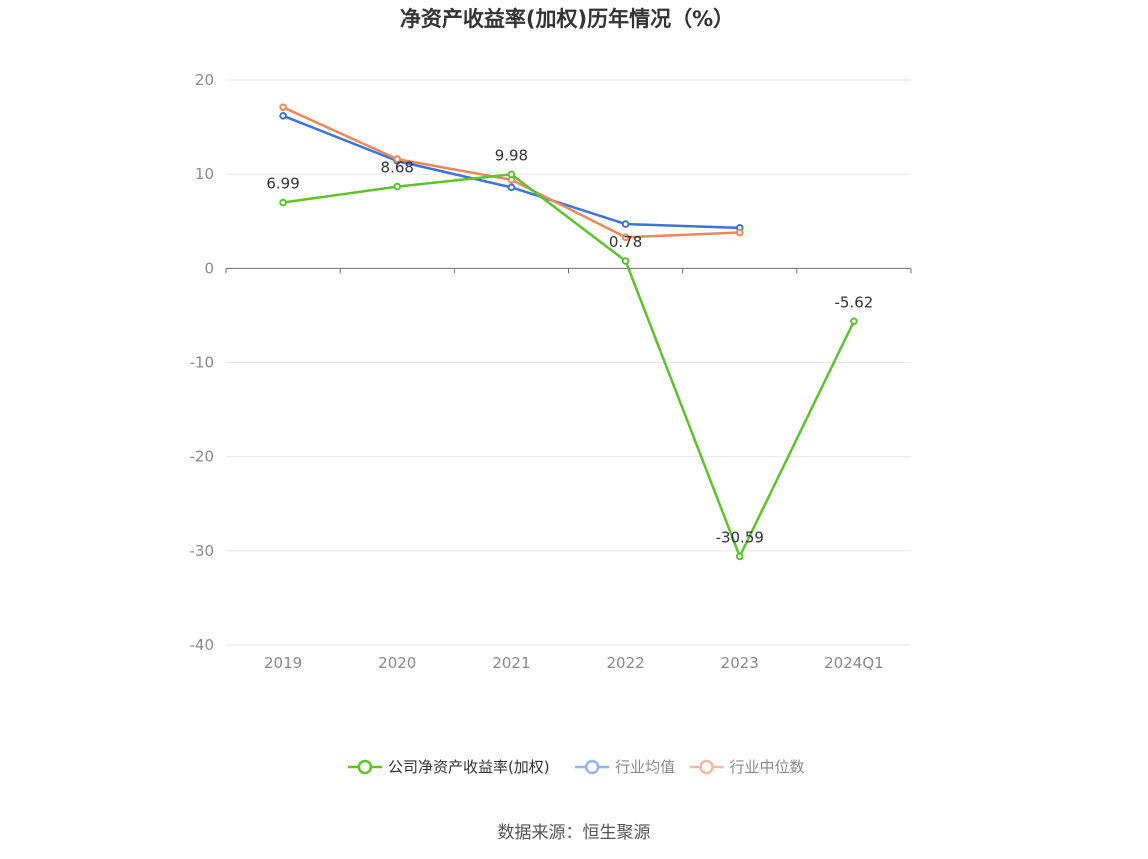 This screenshot has width=1148, height=859. Describe the element at coordinates (204, 80) in the screenshot. I see `y-tick-label: 20` at that location.